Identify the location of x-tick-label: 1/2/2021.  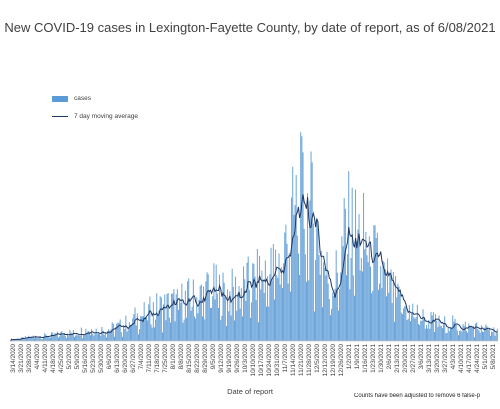
(349, 357).